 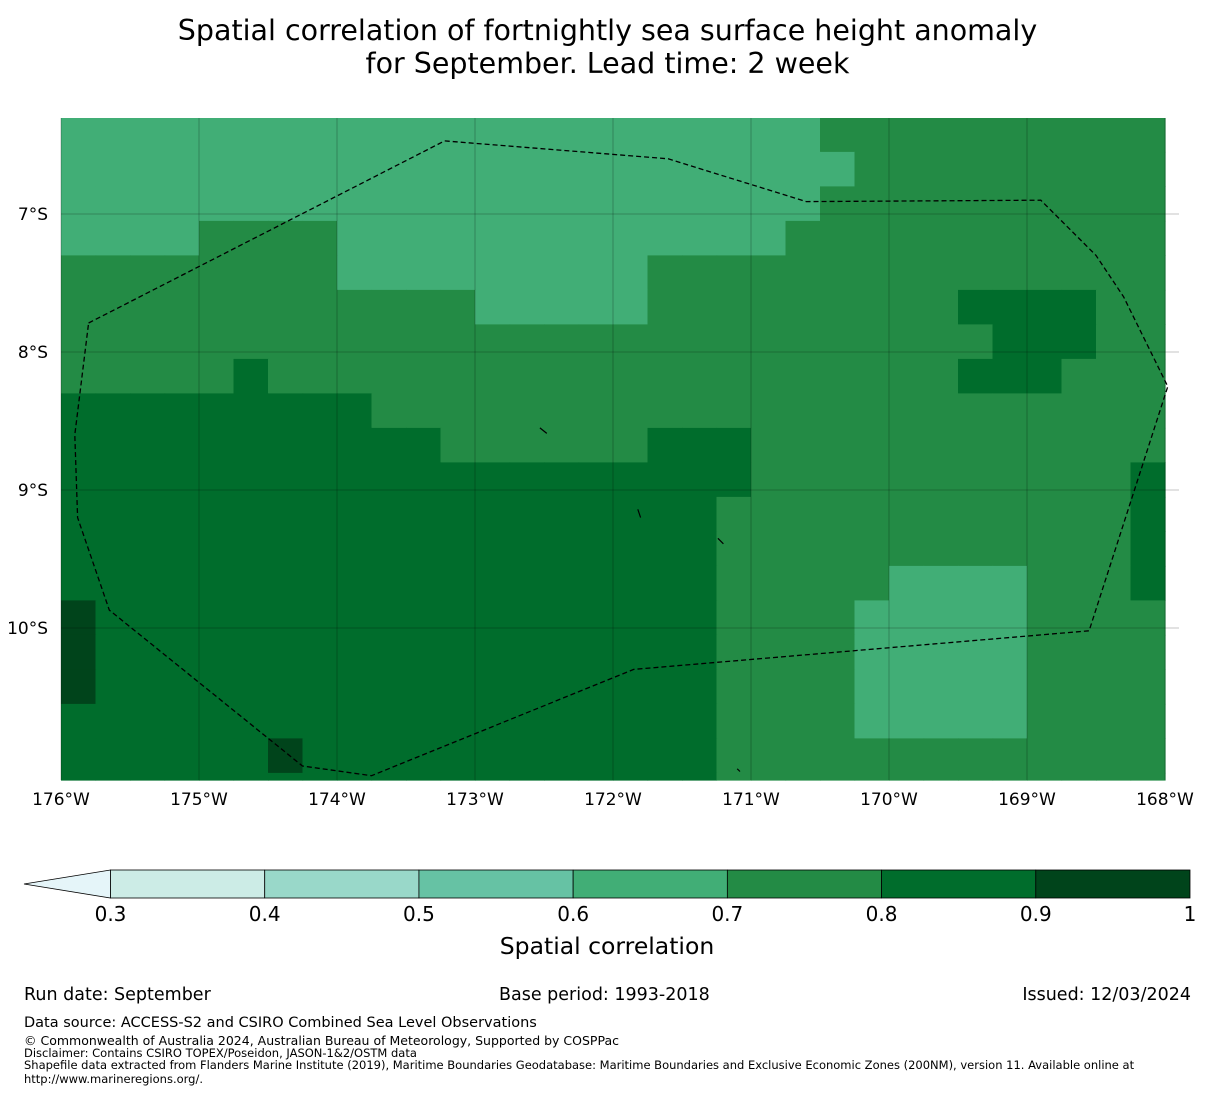 I want to click on colorbar-tick-label: 0.9, so click(x=1036, y=914).